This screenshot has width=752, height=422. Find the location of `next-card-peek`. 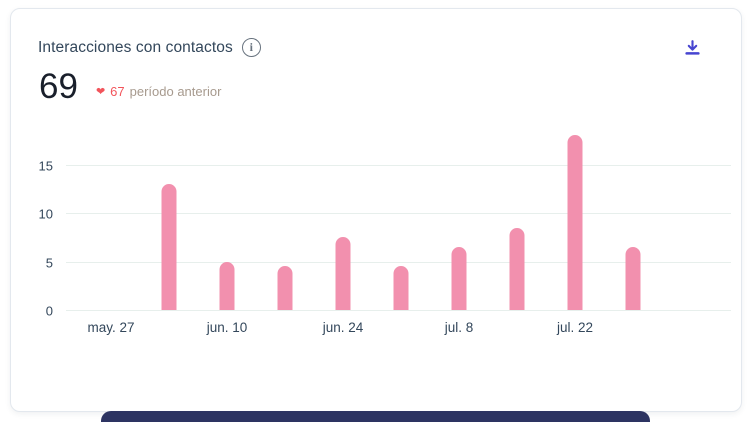

next-card-peek is located at coordinates (375, 416).